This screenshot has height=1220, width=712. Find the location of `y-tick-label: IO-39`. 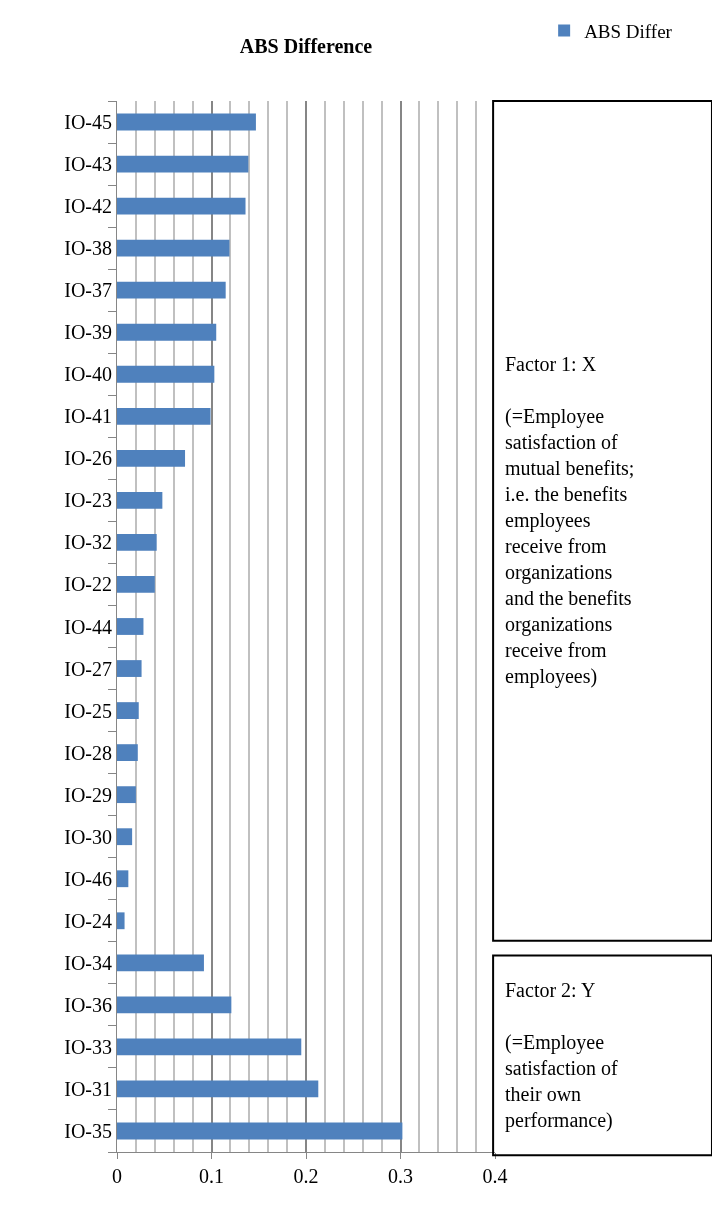

y-tick-label: IO-39 is located at coordinates (88, 332).